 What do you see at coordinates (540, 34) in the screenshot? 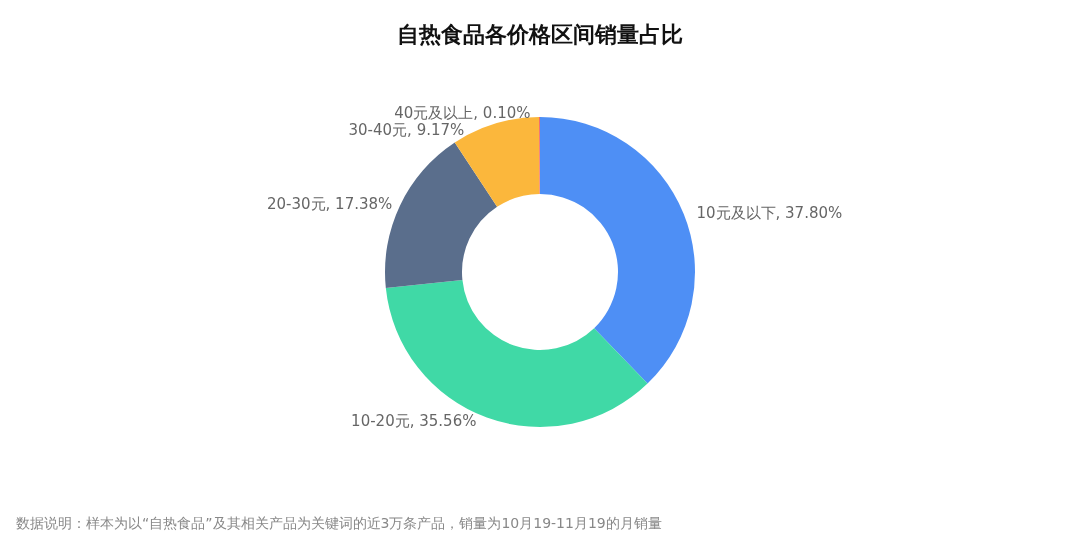
I see `chart-title: 自热食品各价格区间销量占比` at bounding box center [540, 34].